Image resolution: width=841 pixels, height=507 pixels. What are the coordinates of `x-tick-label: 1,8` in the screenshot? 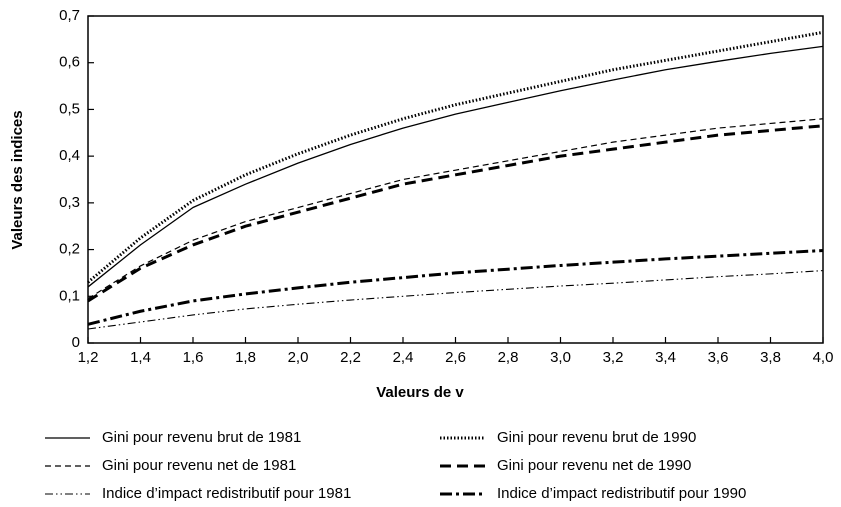 It's located at (245, 357).